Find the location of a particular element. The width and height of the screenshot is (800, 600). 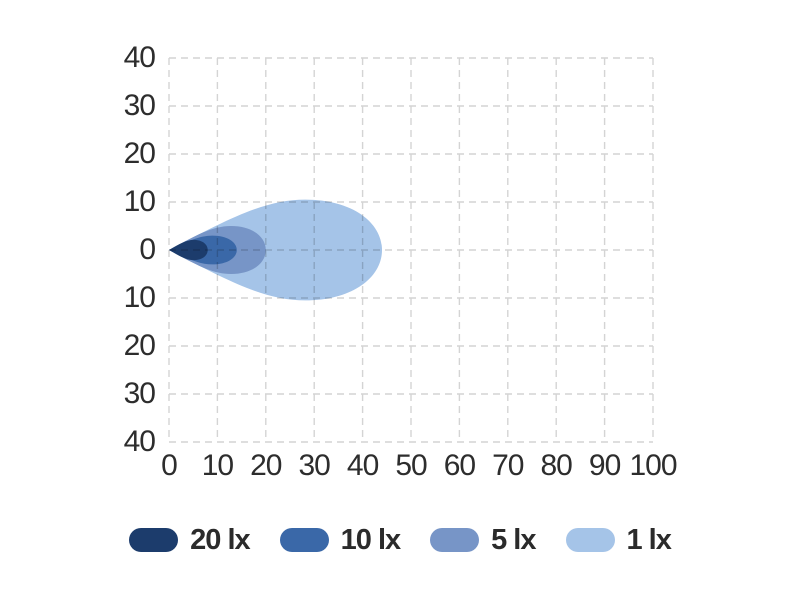

legend-label-5lx: 5 lx is located at coordinates (513, 540).